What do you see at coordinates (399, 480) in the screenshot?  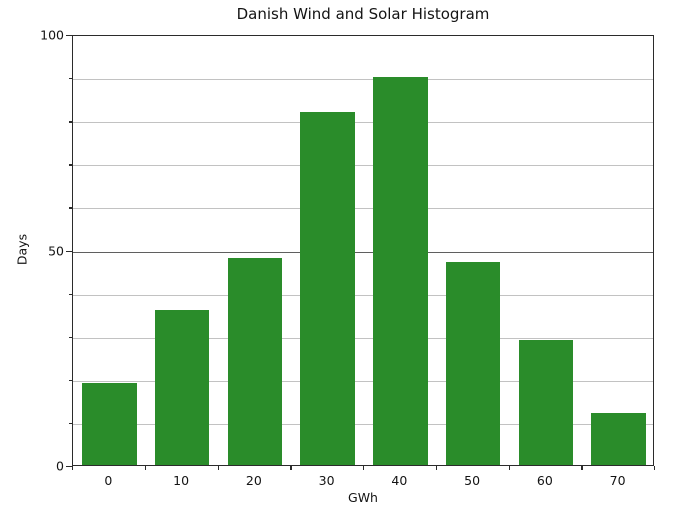 I see `x-tick-label-40: 40` at bounding box center [399, 480].